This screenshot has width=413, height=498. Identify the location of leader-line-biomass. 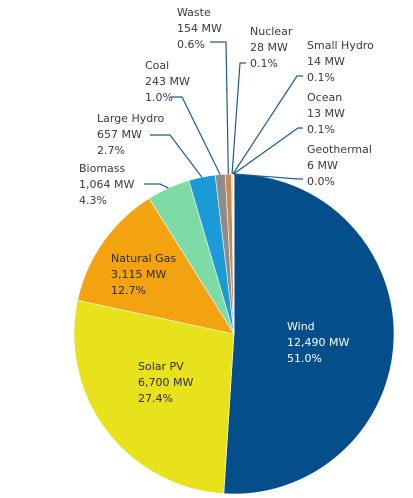
(156, 186).